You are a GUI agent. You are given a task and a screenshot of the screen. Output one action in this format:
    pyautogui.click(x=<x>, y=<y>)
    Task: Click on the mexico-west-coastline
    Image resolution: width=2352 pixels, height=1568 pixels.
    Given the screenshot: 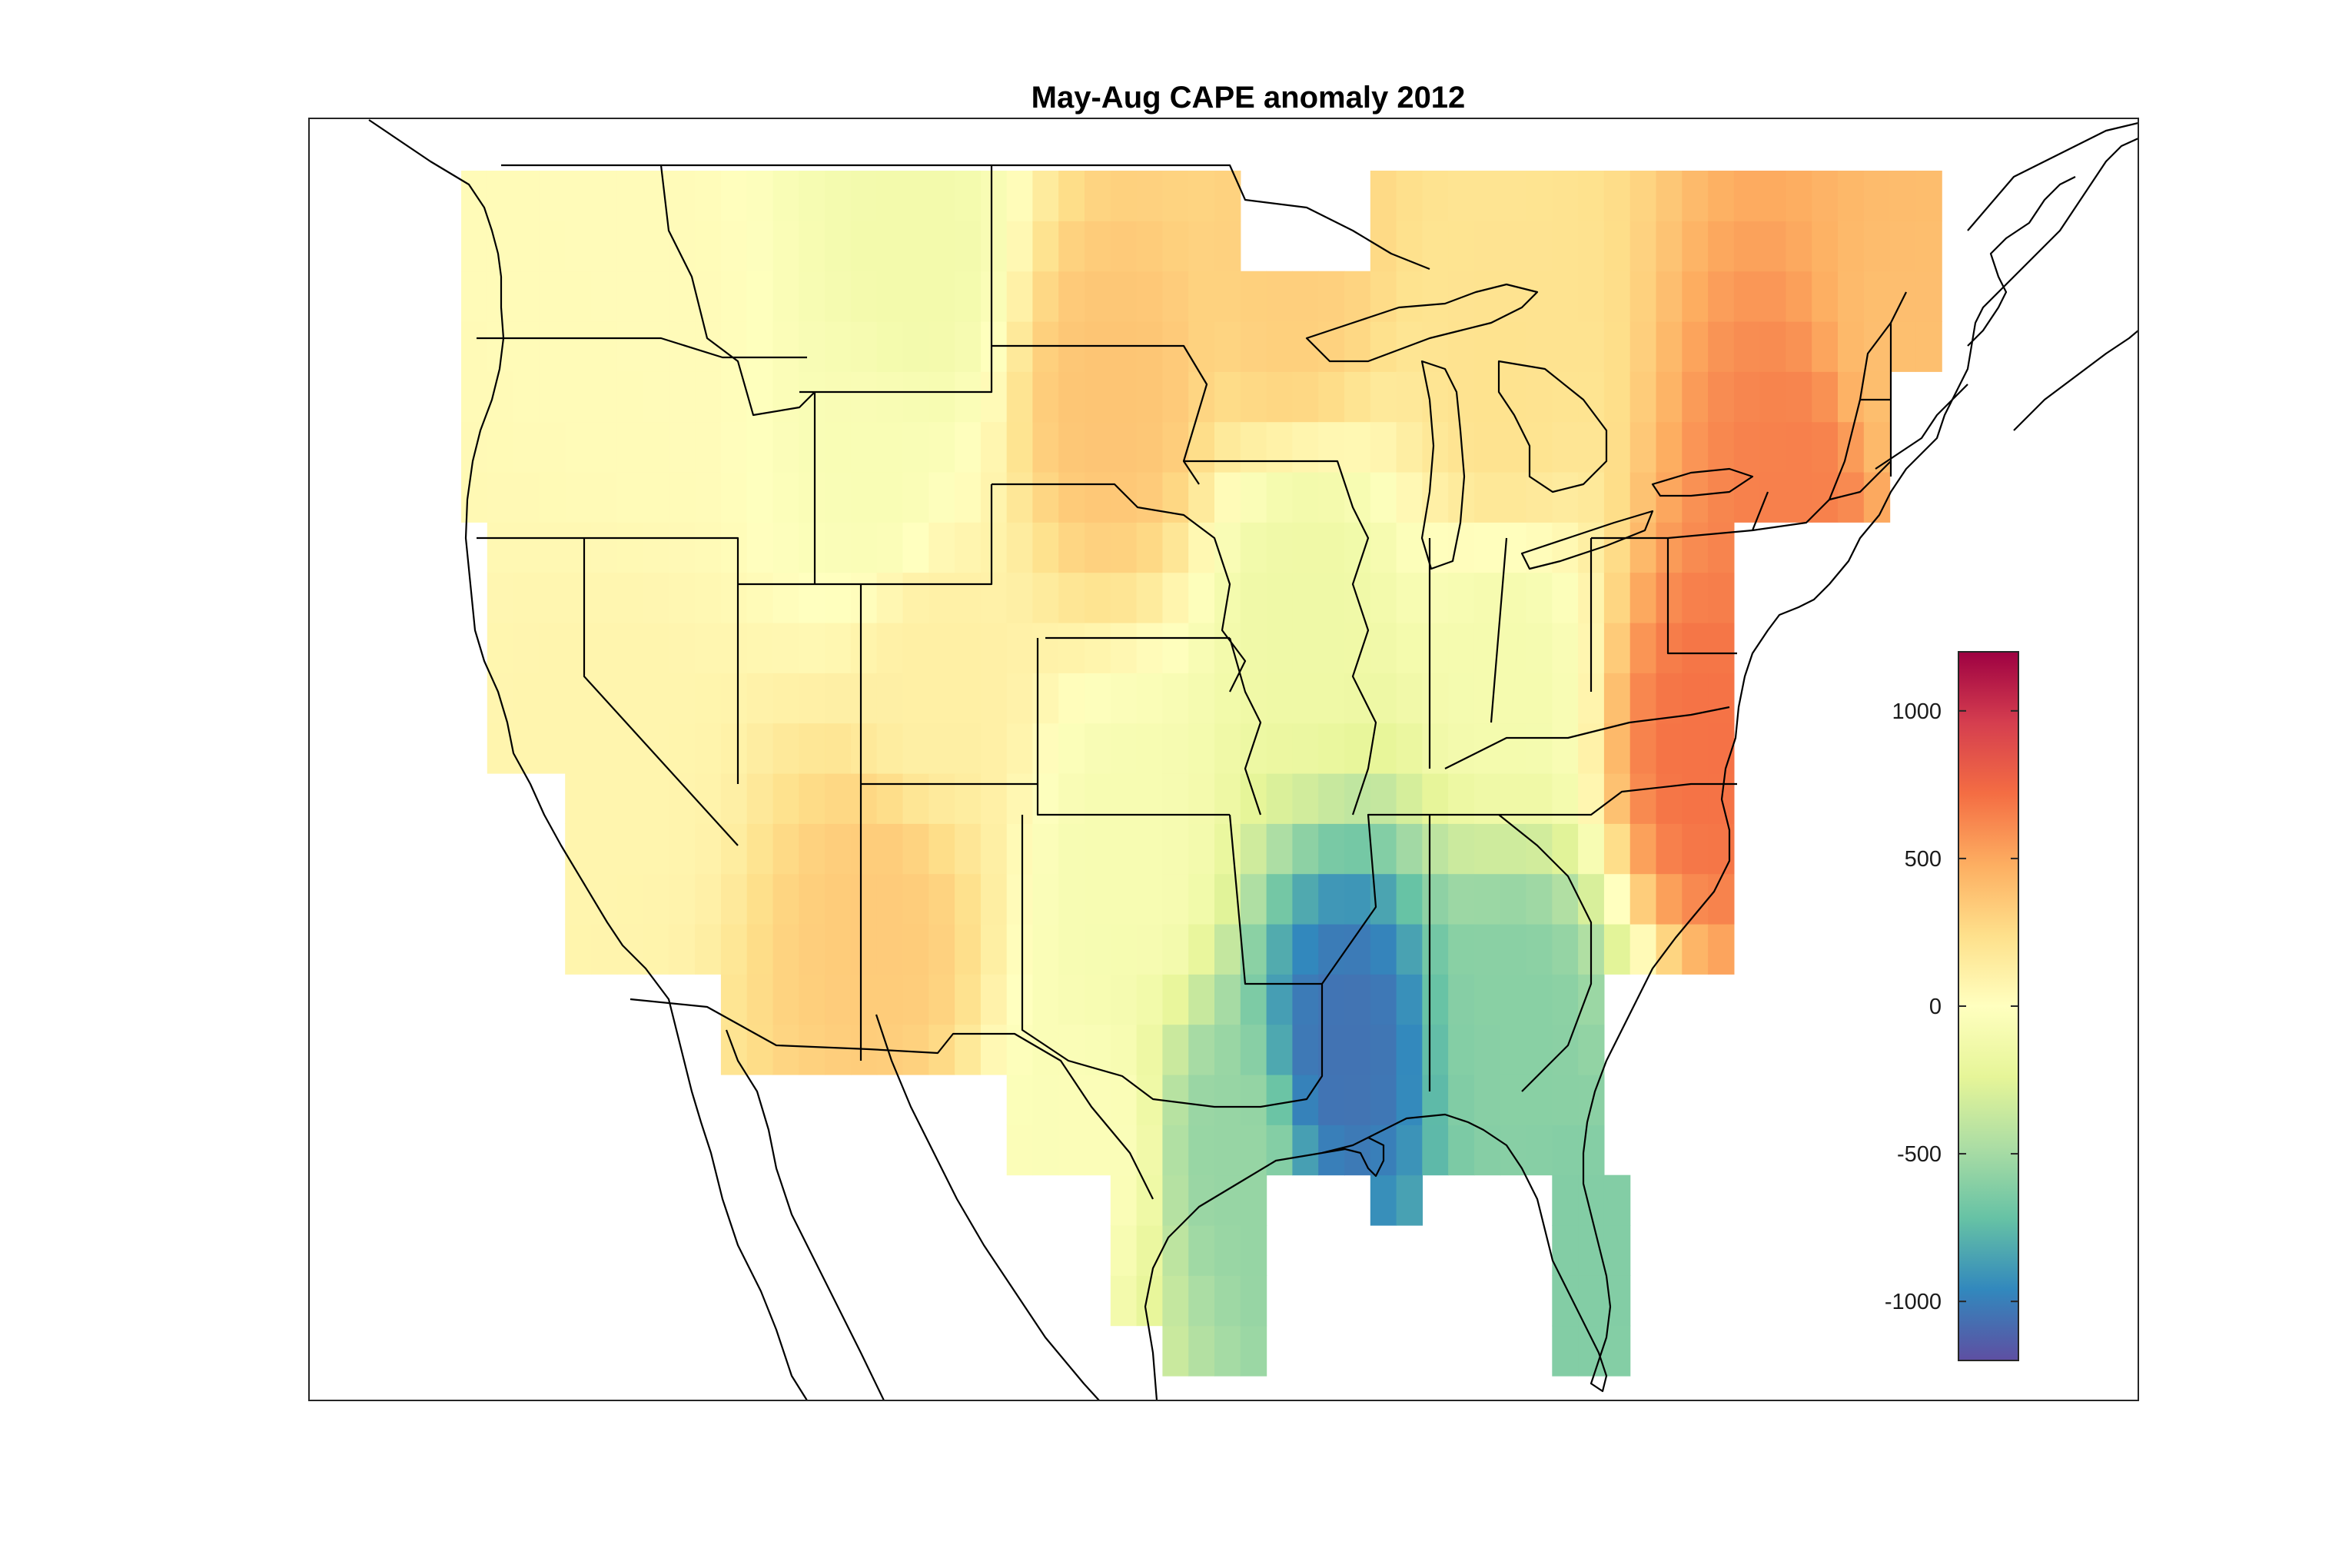 What is the action you would take?
    pyautogui.click(x=987, y=1207)
    